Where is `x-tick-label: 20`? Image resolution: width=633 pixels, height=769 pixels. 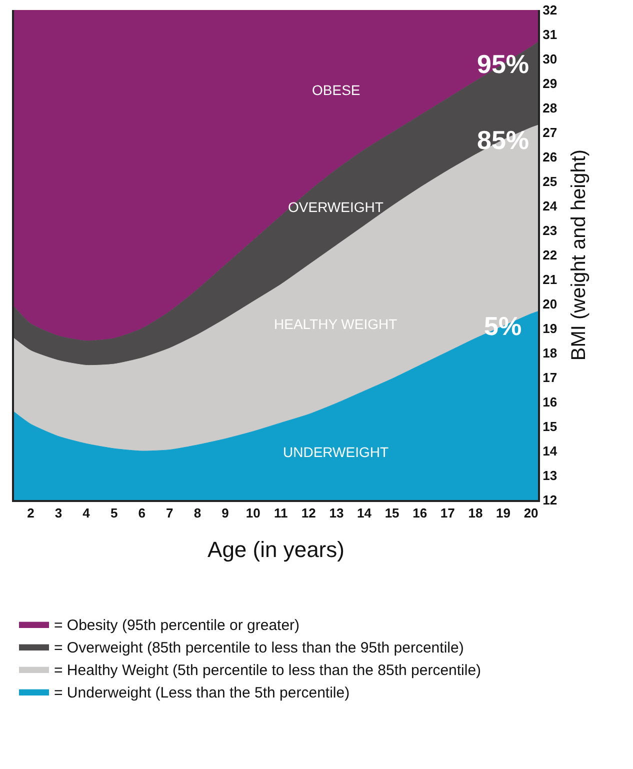
x-tick-label: 20 is located at coordinates (531, 513).